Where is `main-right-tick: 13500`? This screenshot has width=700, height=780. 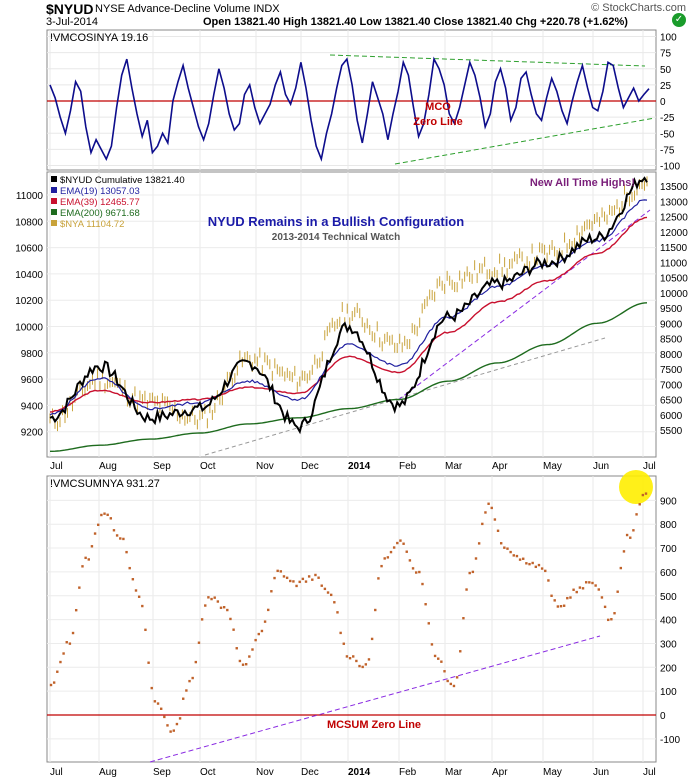 main-right-tick: 13500 is located at coordinates (674, 187).